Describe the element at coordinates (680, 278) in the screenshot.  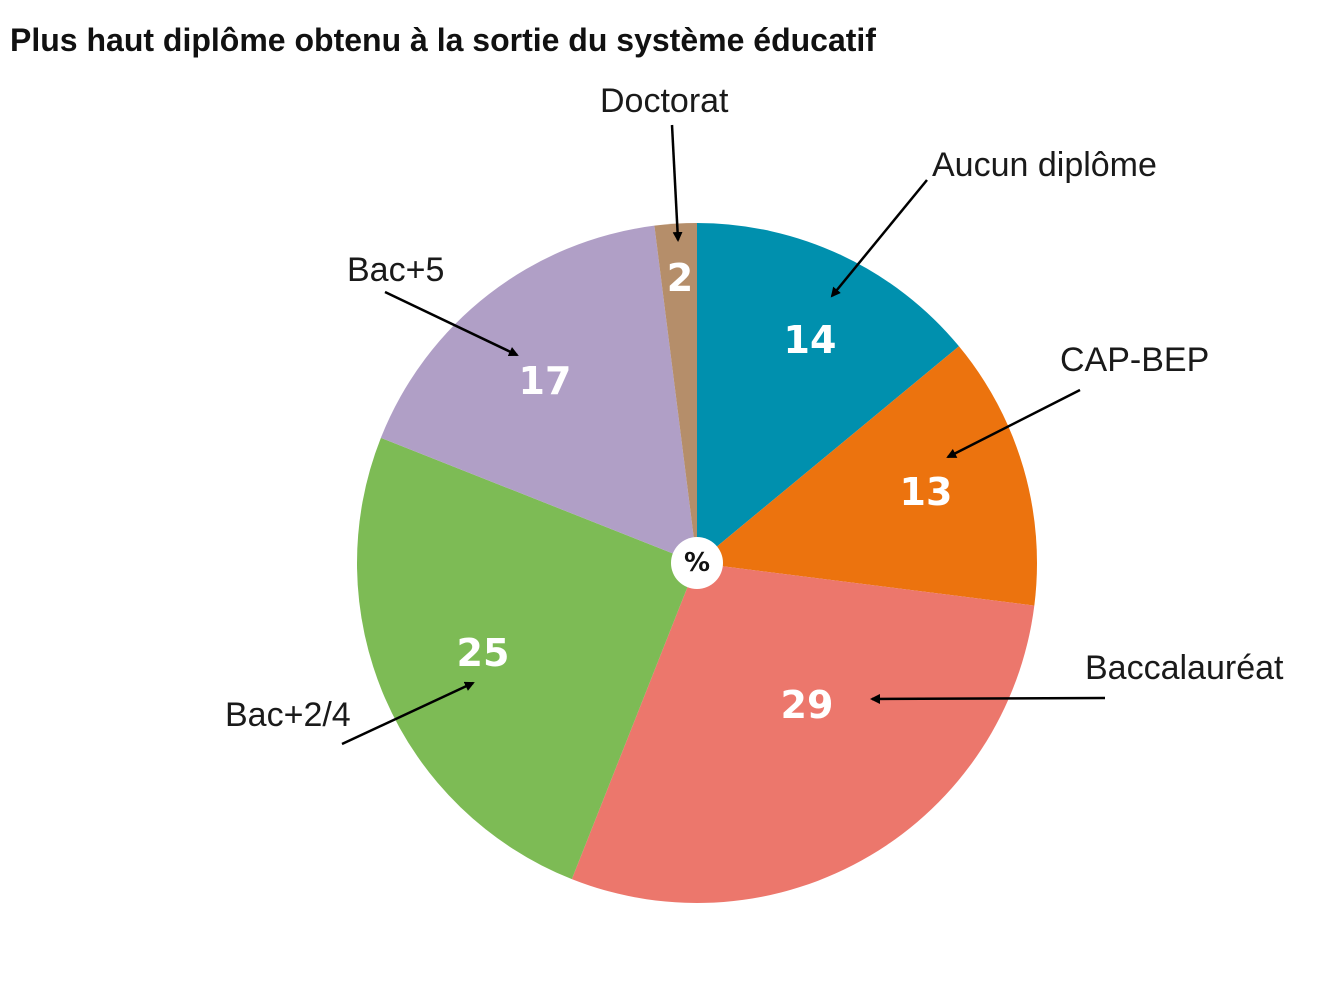
I see `slice-value-doctorat: 2` at that location.